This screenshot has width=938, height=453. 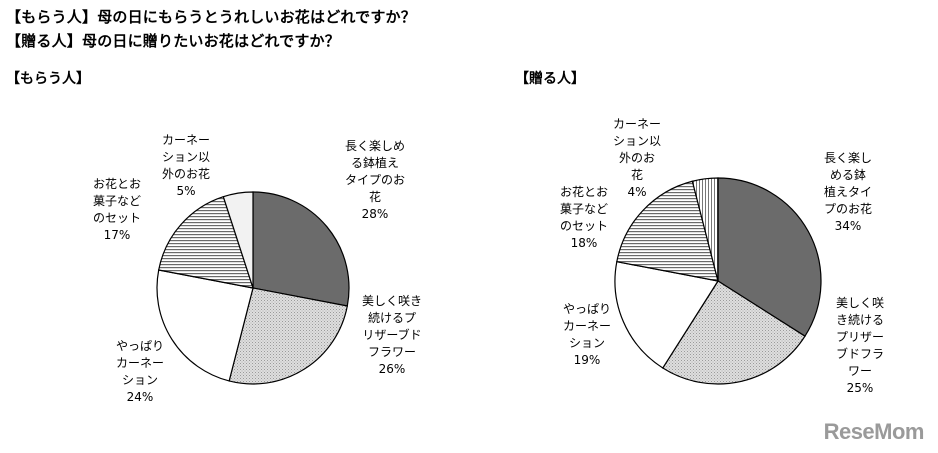 What do you see at coordinates (848, 226) in the screenshot?
I see `right-slice-percent-1: 34%` at bounding box center [848, 226].